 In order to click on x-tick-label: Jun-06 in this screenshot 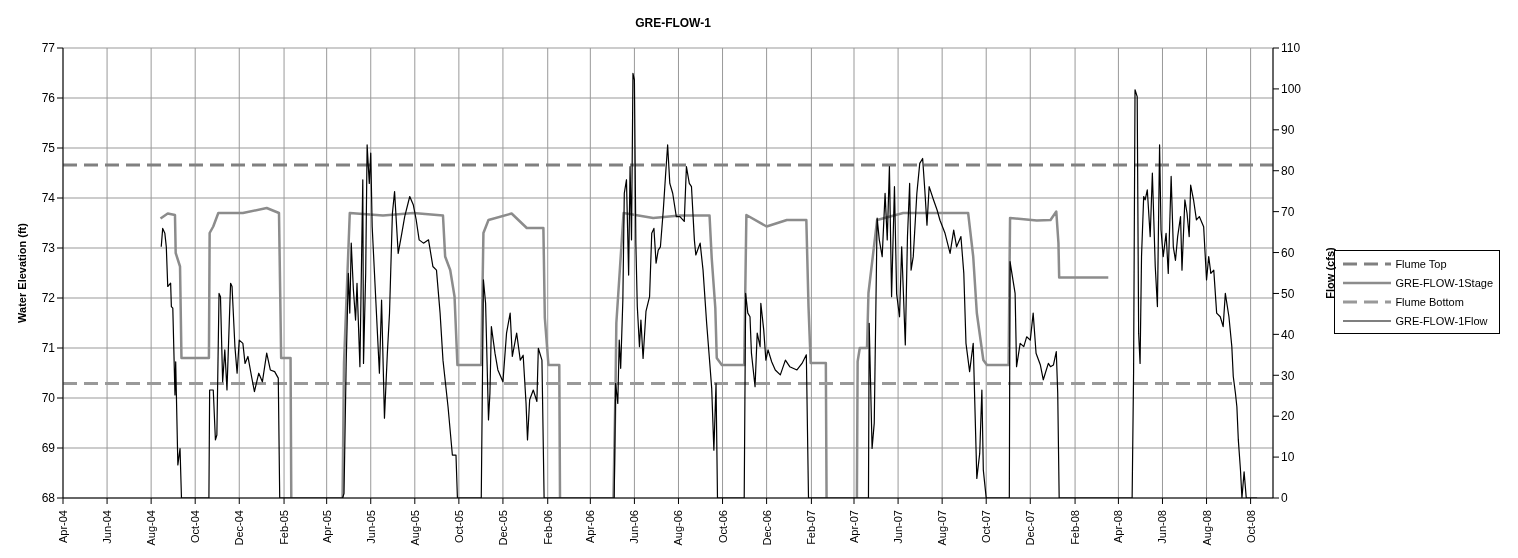, I will do `click(634, 527)`.